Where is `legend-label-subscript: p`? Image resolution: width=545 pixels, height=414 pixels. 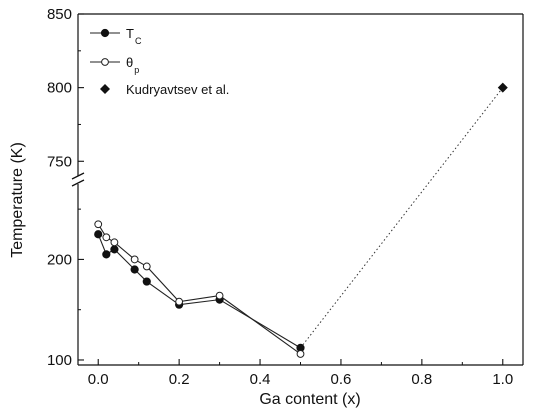
legend-label-subscript: p is located at coordinates (136, 70).